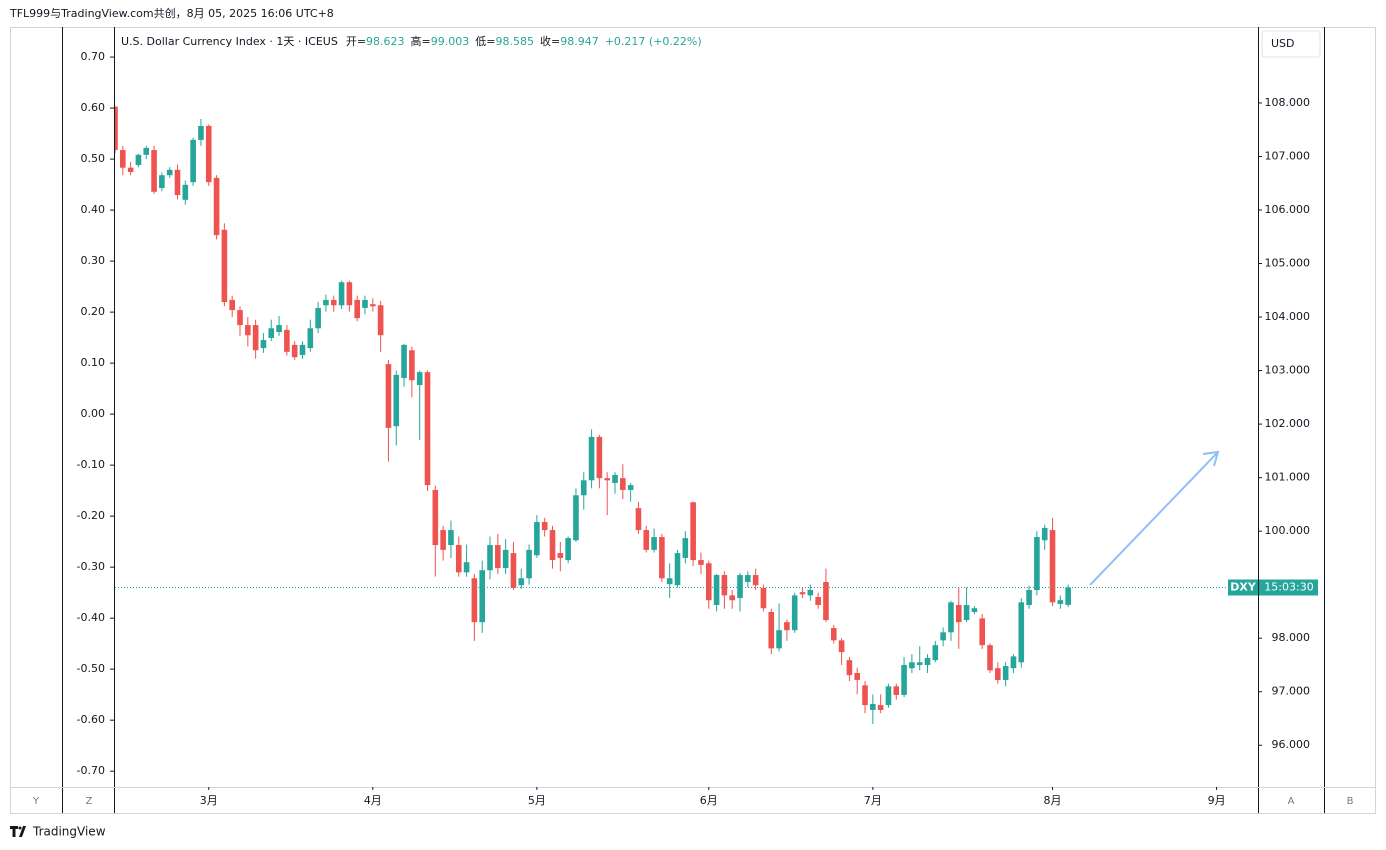  I want to click on x-tick-label: 4月, so click(373, 800).